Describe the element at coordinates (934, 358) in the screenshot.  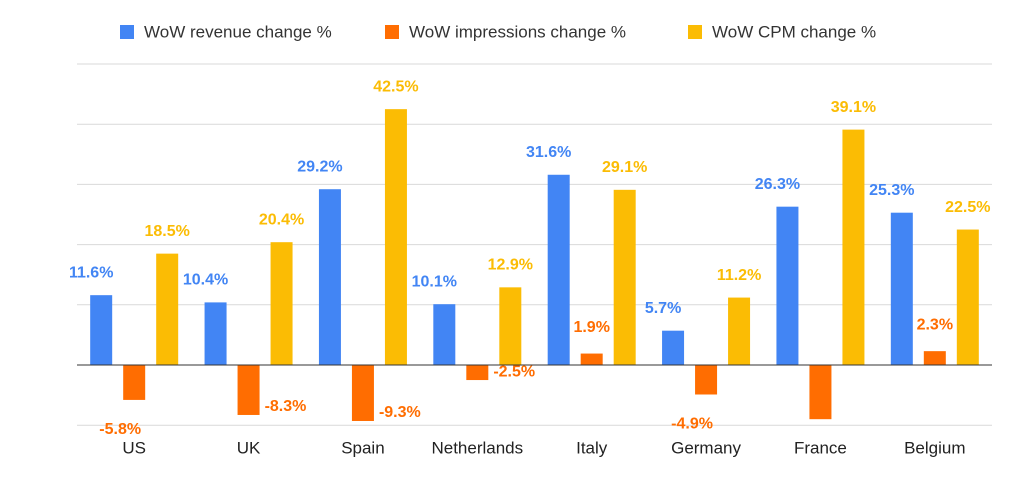
I see `bar-wow-impressions-change-belgium` at that location.